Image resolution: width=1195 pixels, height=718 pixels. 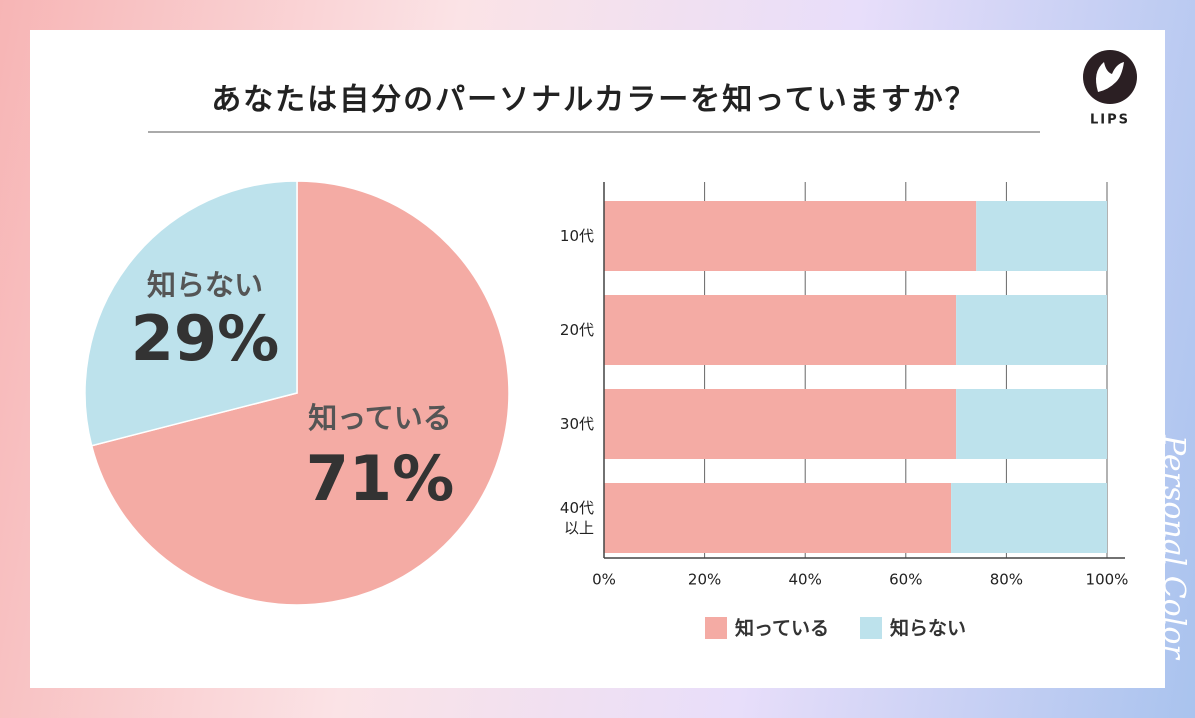 I want to click on x-tick-label: 60%, so click(x=905, y=580).